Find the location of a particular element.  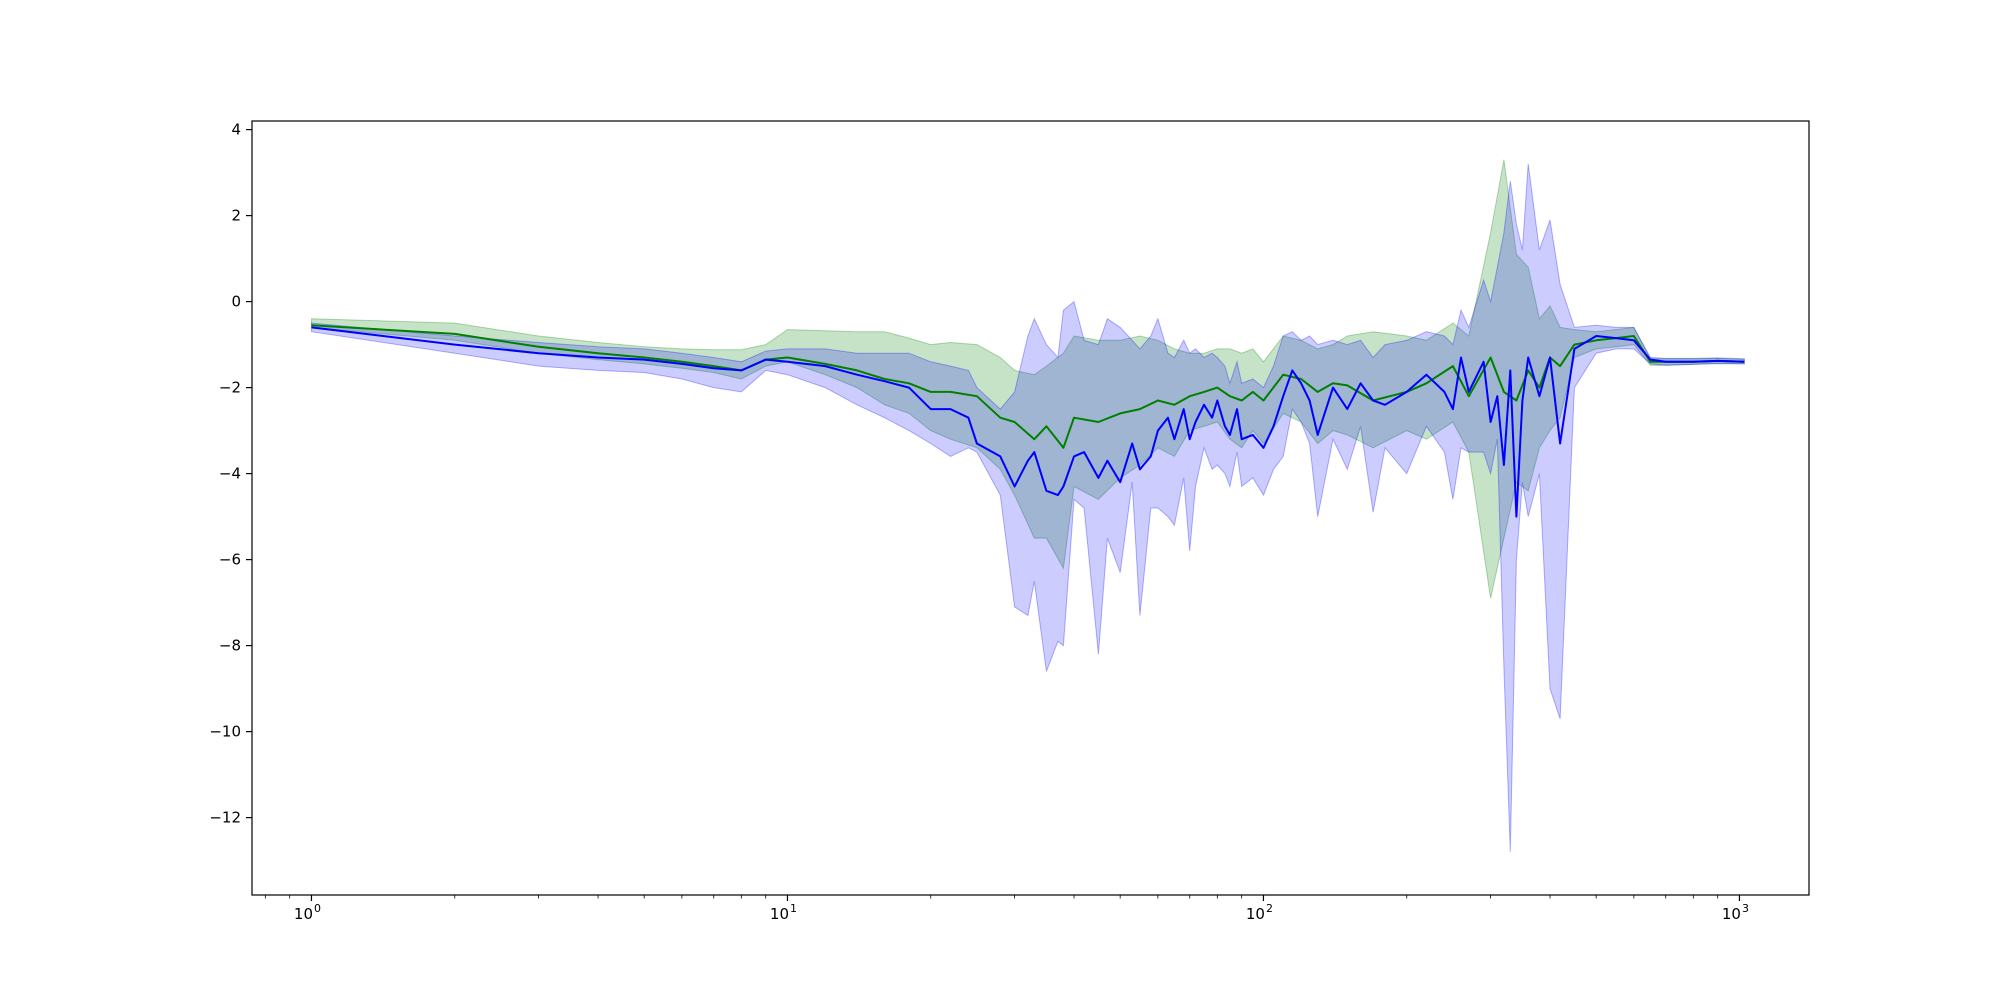

series-lines is located at coordinates (1028, 421).